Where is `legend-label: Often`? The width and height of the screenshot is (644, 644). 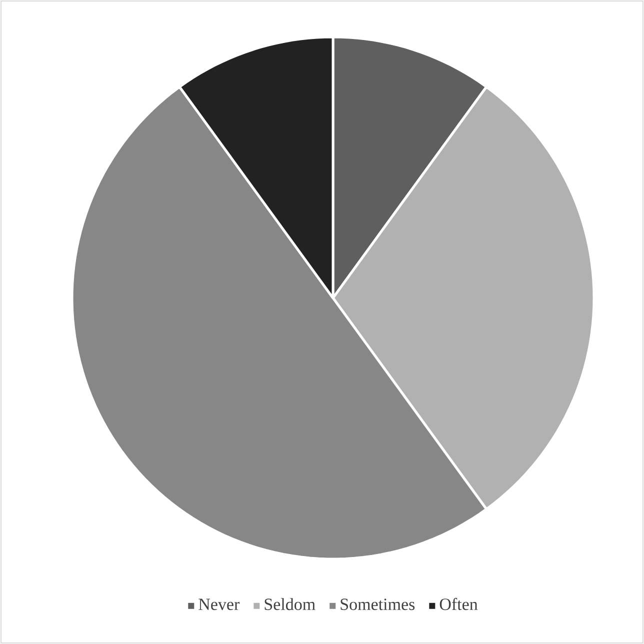
legend-label: Often is located at coordinates (459, 604).